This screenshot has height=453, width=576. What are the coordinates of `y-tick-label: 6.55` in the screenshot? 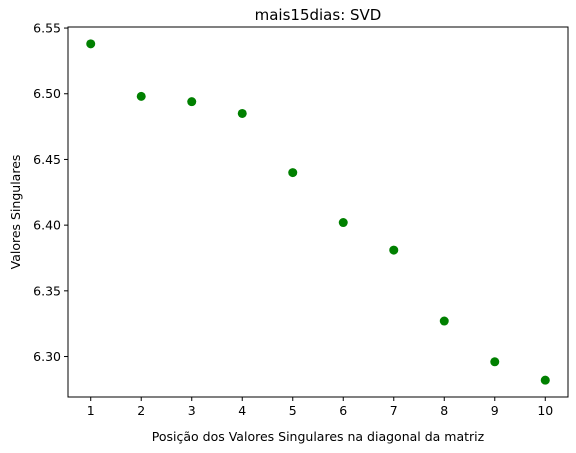 It's located at (47, 28).